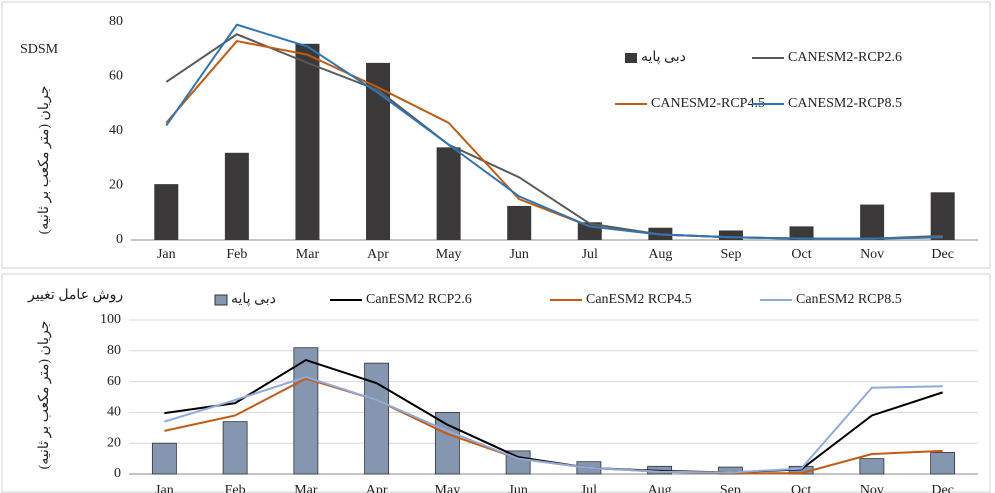  Describe the element at coordinates (639, 299) in the screenshot. I see `legend-label: CanESM2 RCP4.5` at that location.